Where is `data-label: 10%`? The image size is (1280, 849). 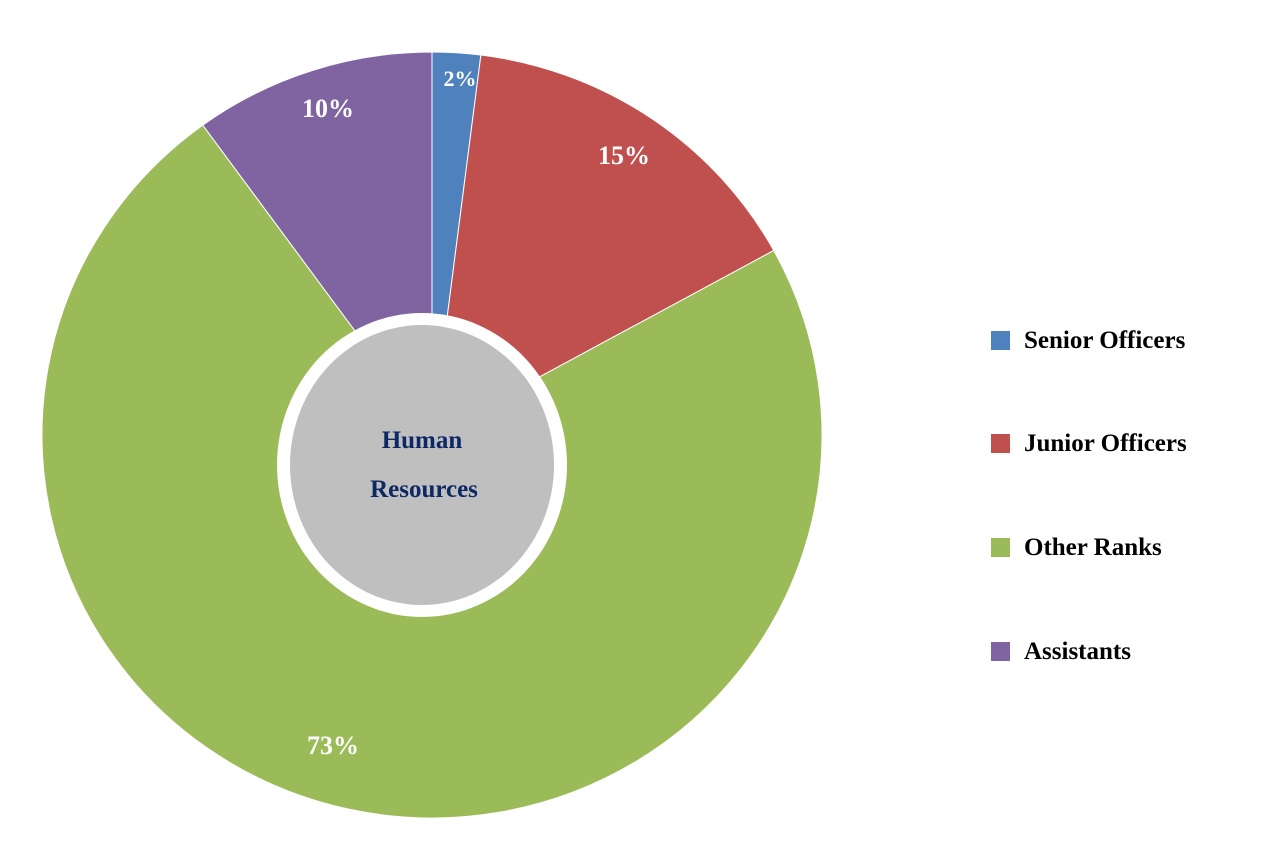 data-label: 10% is located at coordinates (328, 108).